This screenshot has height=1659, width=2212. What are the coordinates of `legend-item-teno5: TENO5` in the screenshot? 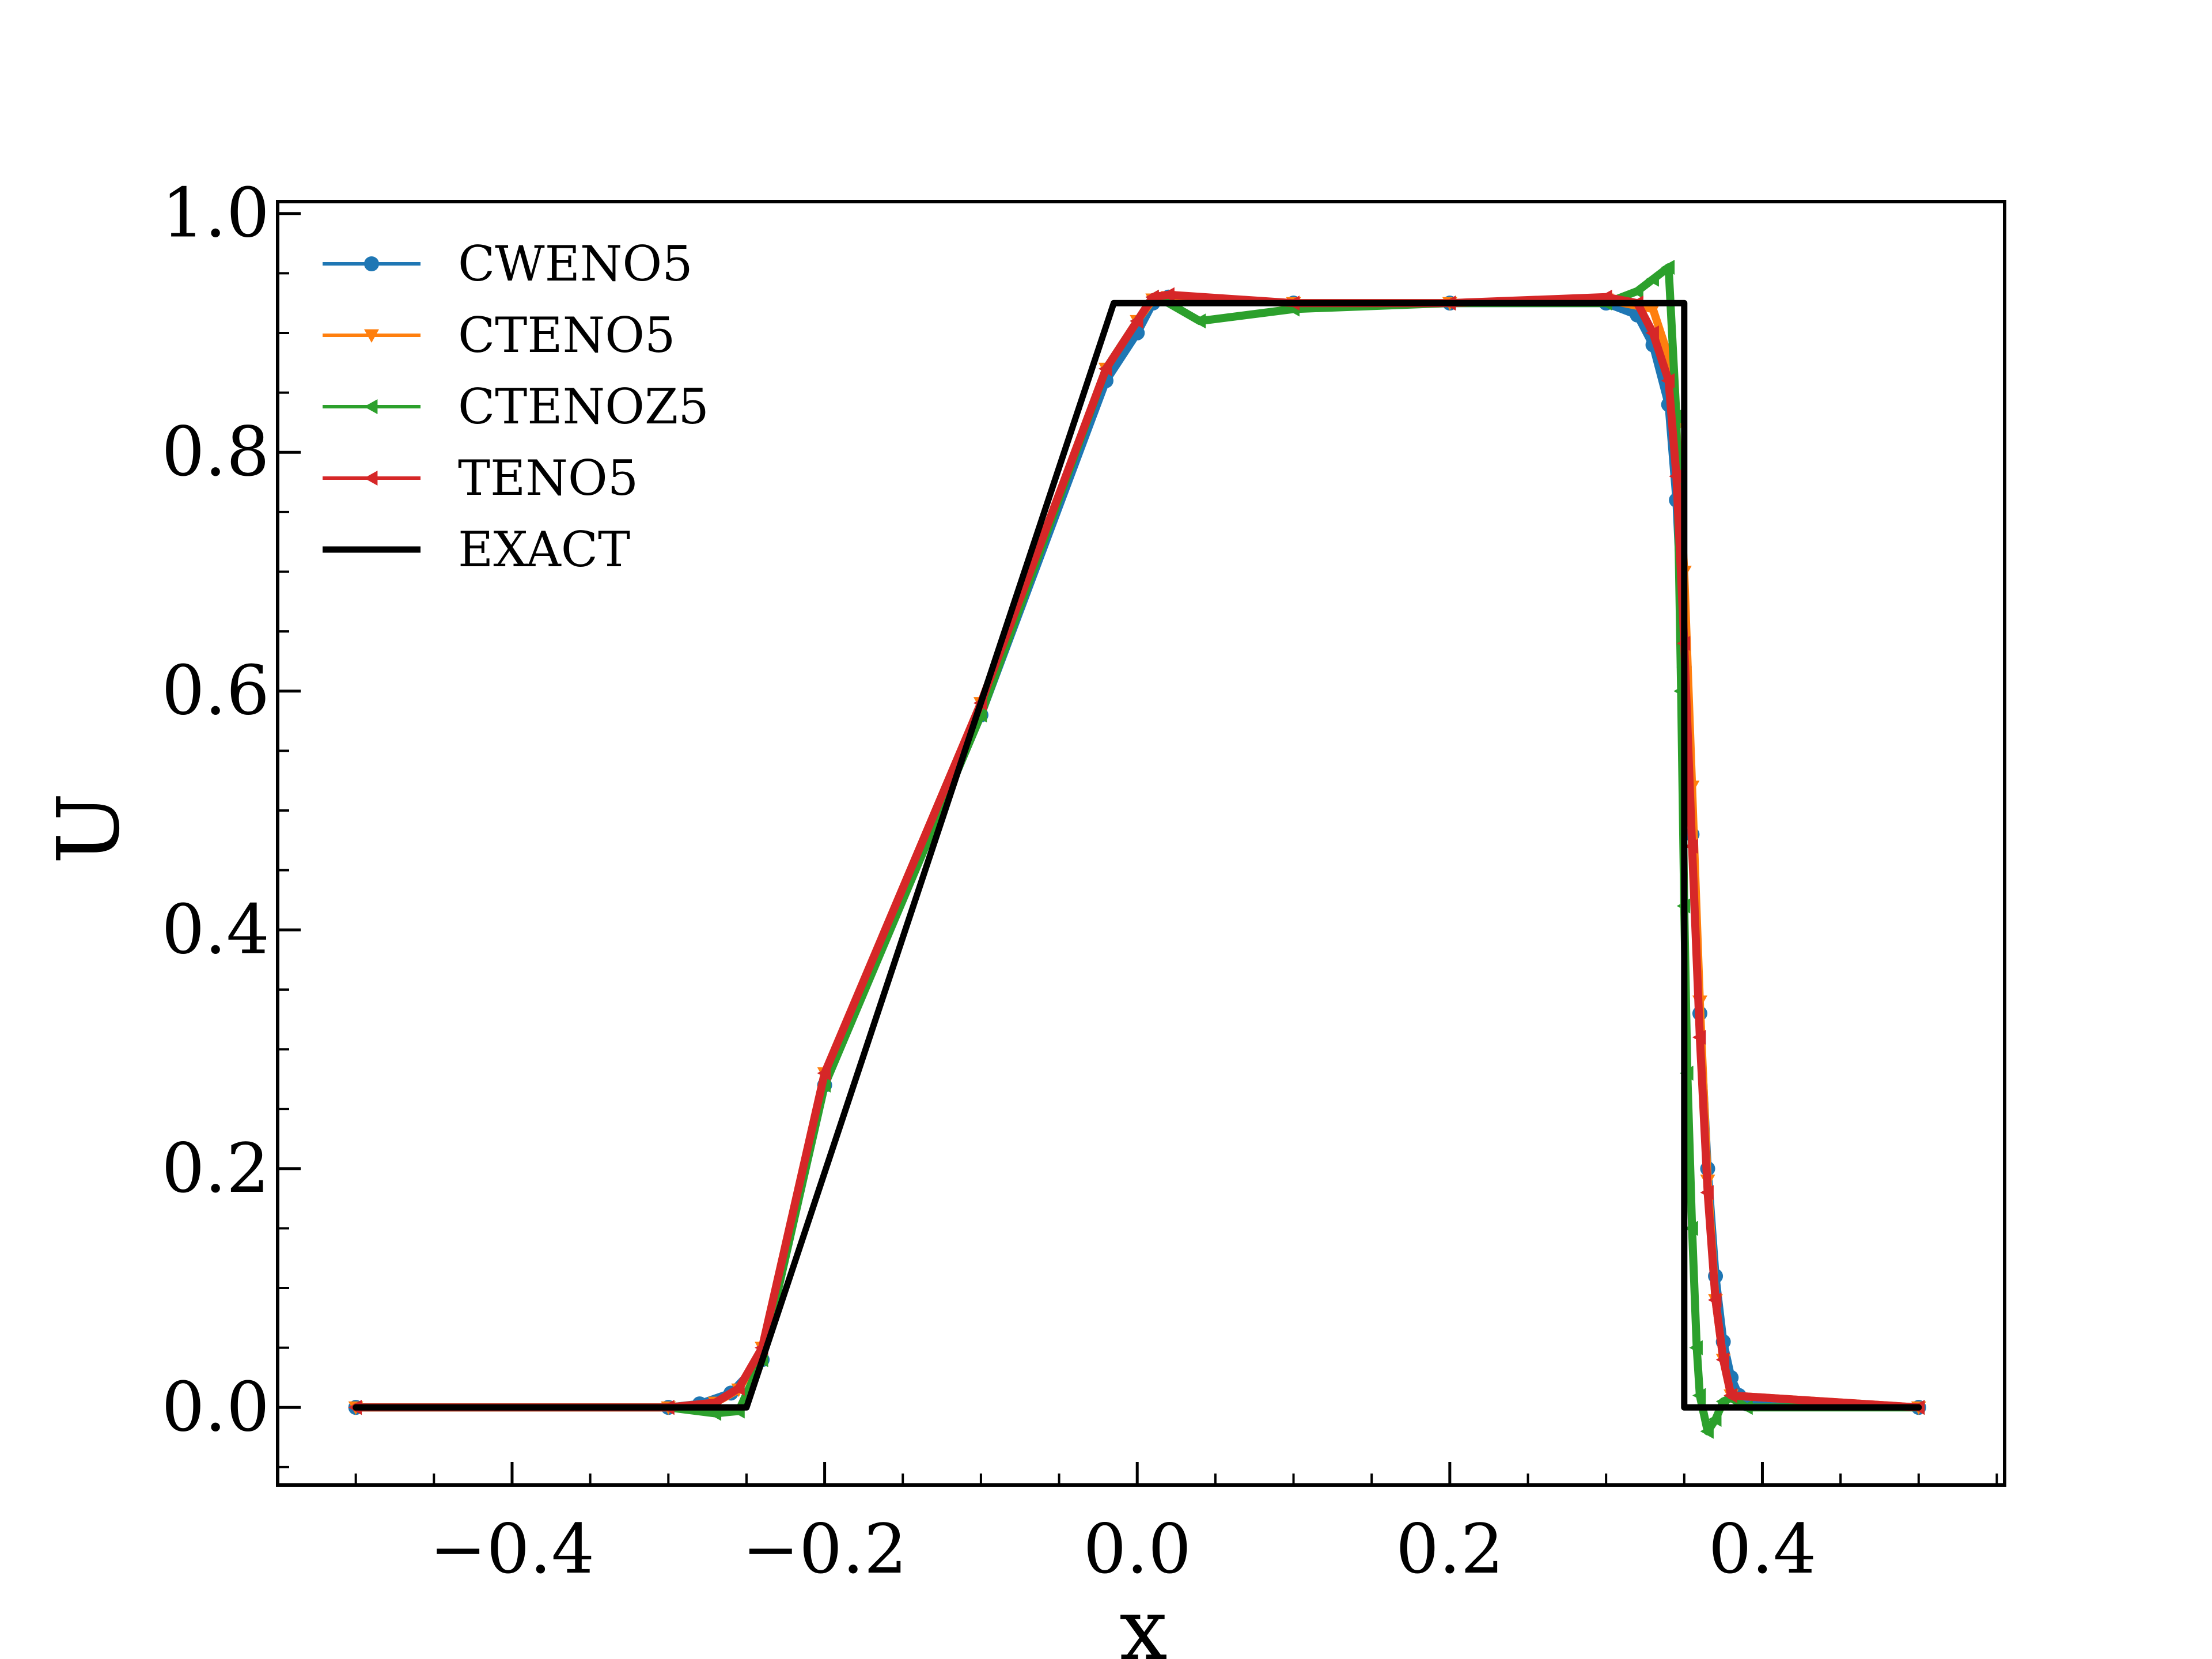 It's located at (480, 478).